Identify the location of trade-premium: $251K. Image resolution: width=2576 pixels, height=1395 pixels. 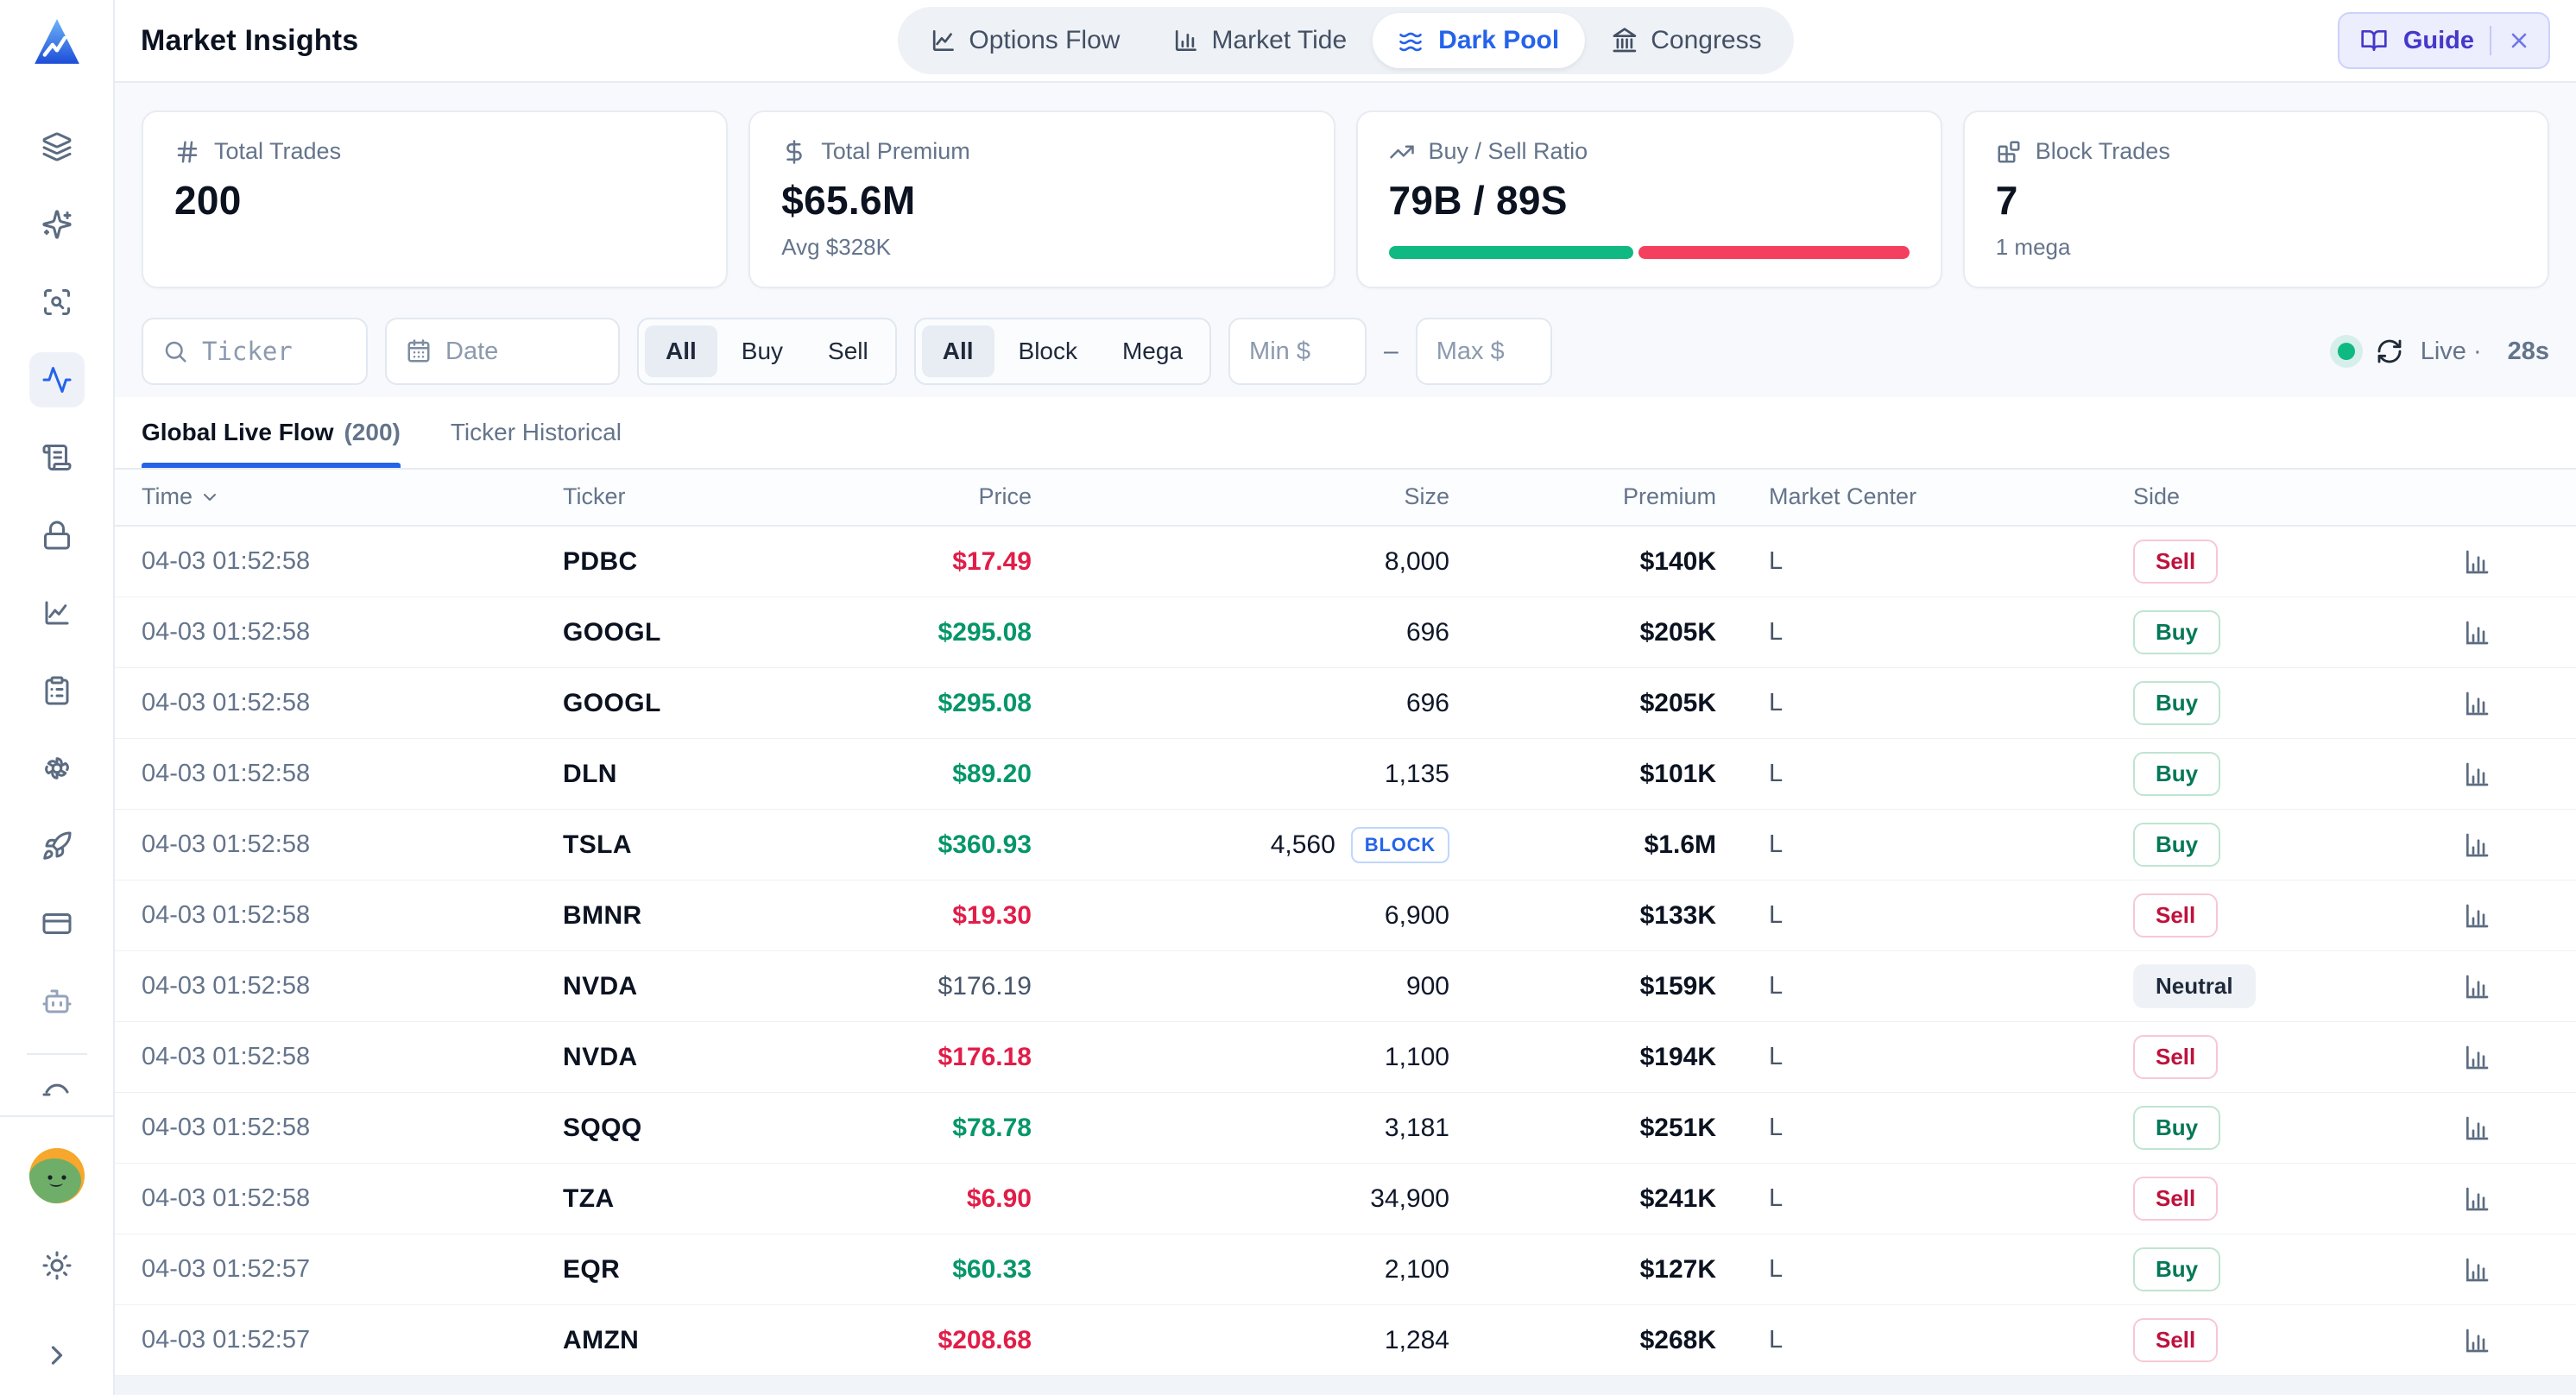
(1677, 1128).